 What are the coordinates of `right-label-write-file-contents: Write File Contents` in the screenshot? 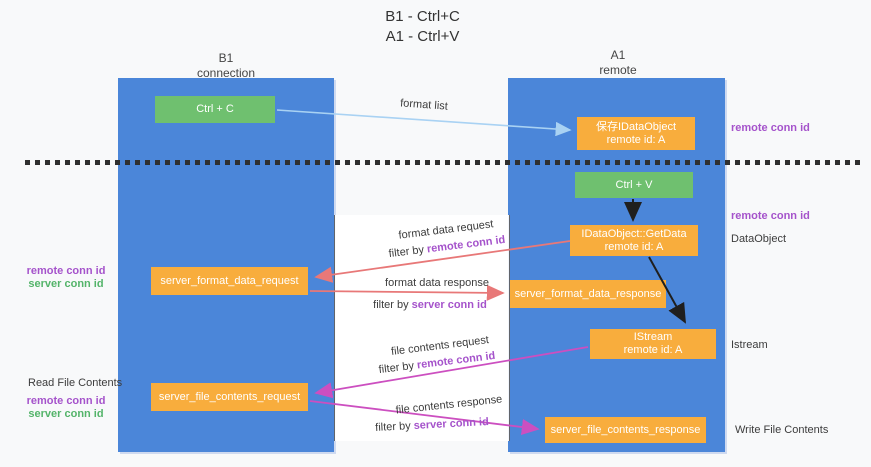 It's located at (782, 430).